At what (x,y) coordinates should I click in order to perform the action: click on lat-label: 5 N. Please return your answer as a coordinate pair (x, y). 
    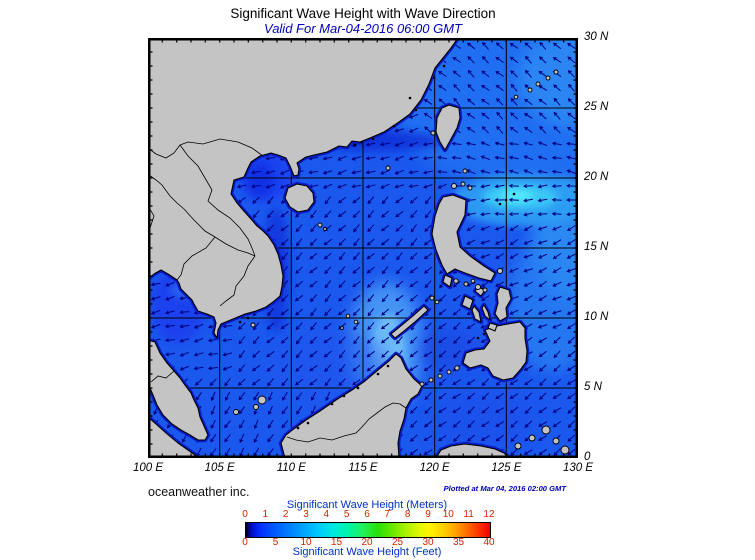
    Looking at the image, I should click on (593, 387).